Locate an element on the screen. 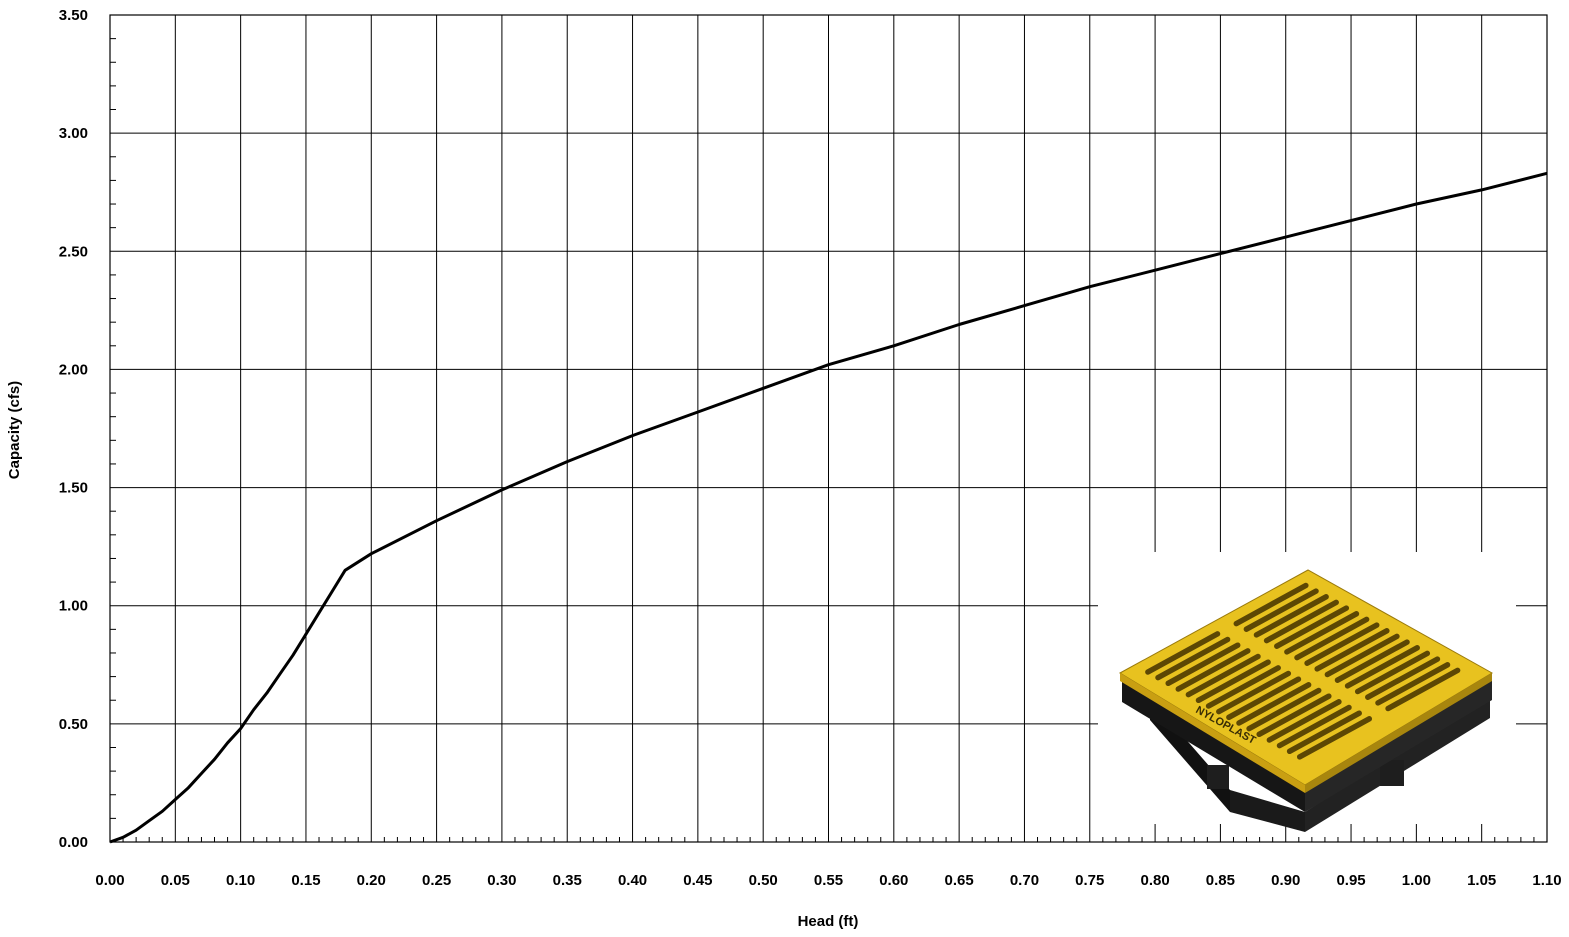 This screenshot has width=1569, height=937. x-tick-label: 0.60 is located at coordinates (893, 880).